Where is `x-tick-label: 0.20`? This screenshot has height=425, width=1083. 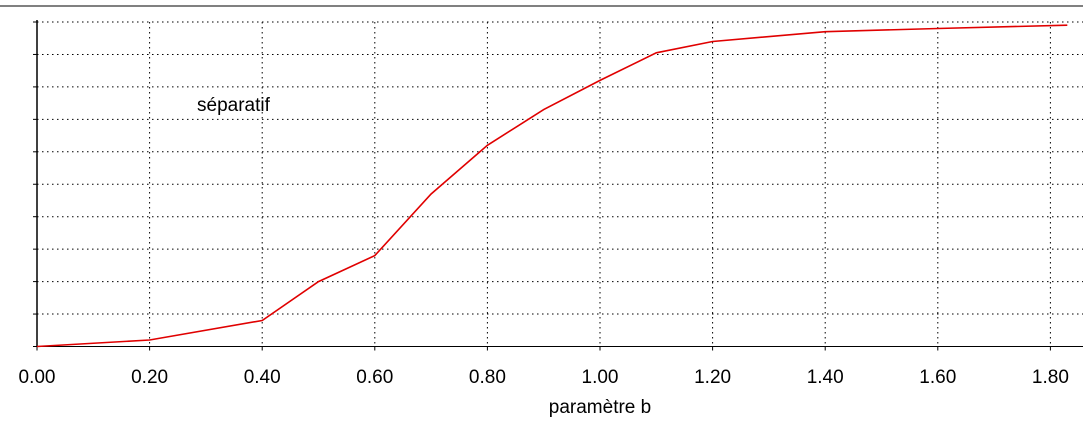
x-tick-label: 0.20 is located at coordinates (149, 377).